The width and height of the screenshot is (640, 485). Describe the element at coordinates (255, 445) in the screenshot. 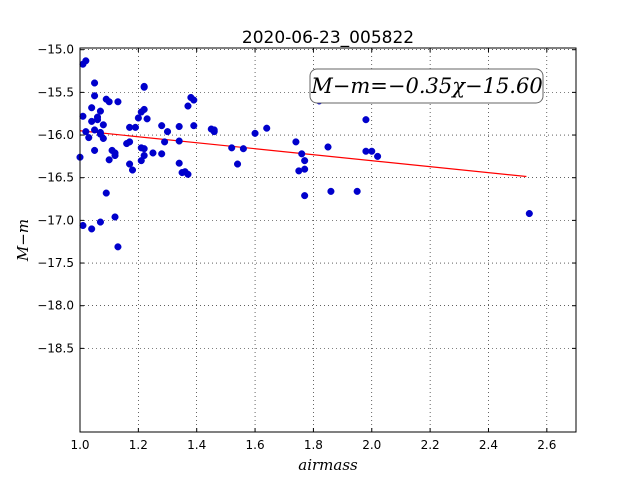

I see `x-tick-label: 1.6` at that location.